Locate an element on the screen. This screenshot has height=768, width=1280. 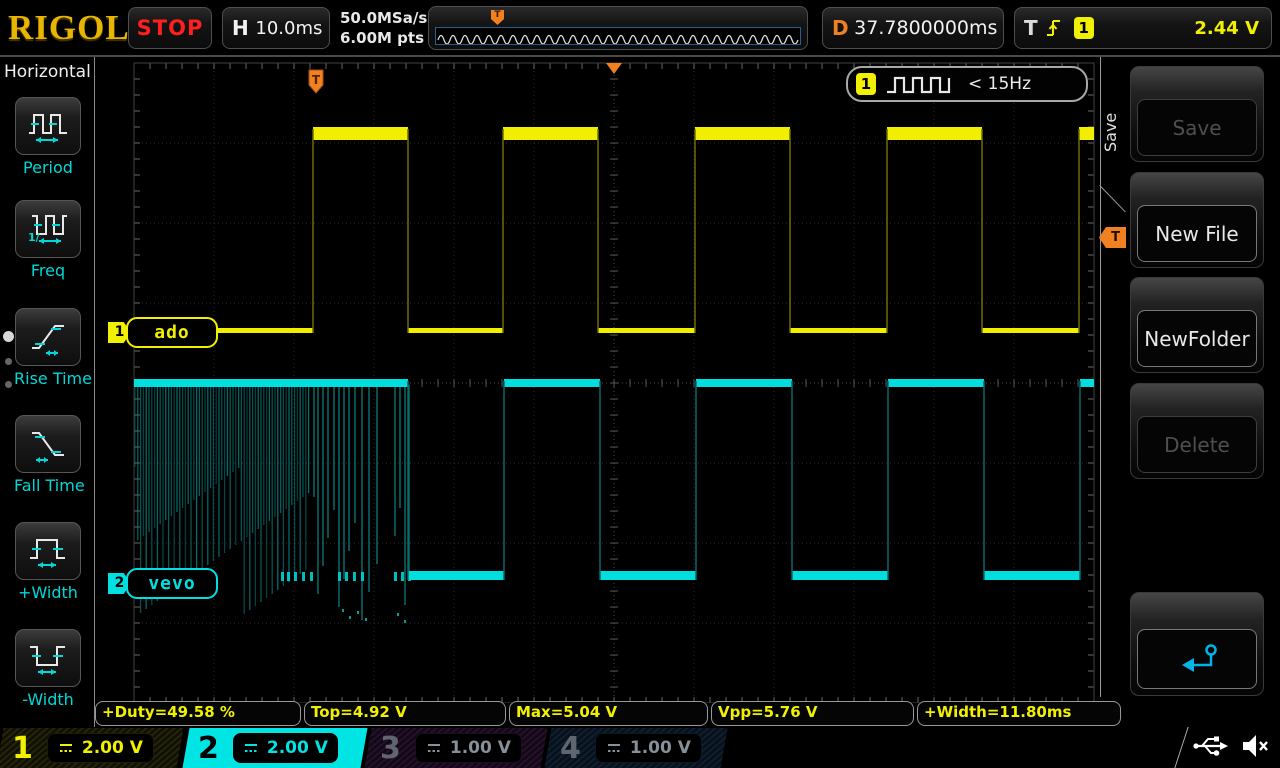
trigger-source-badge: 1 is located at coordinates (1083, 28).